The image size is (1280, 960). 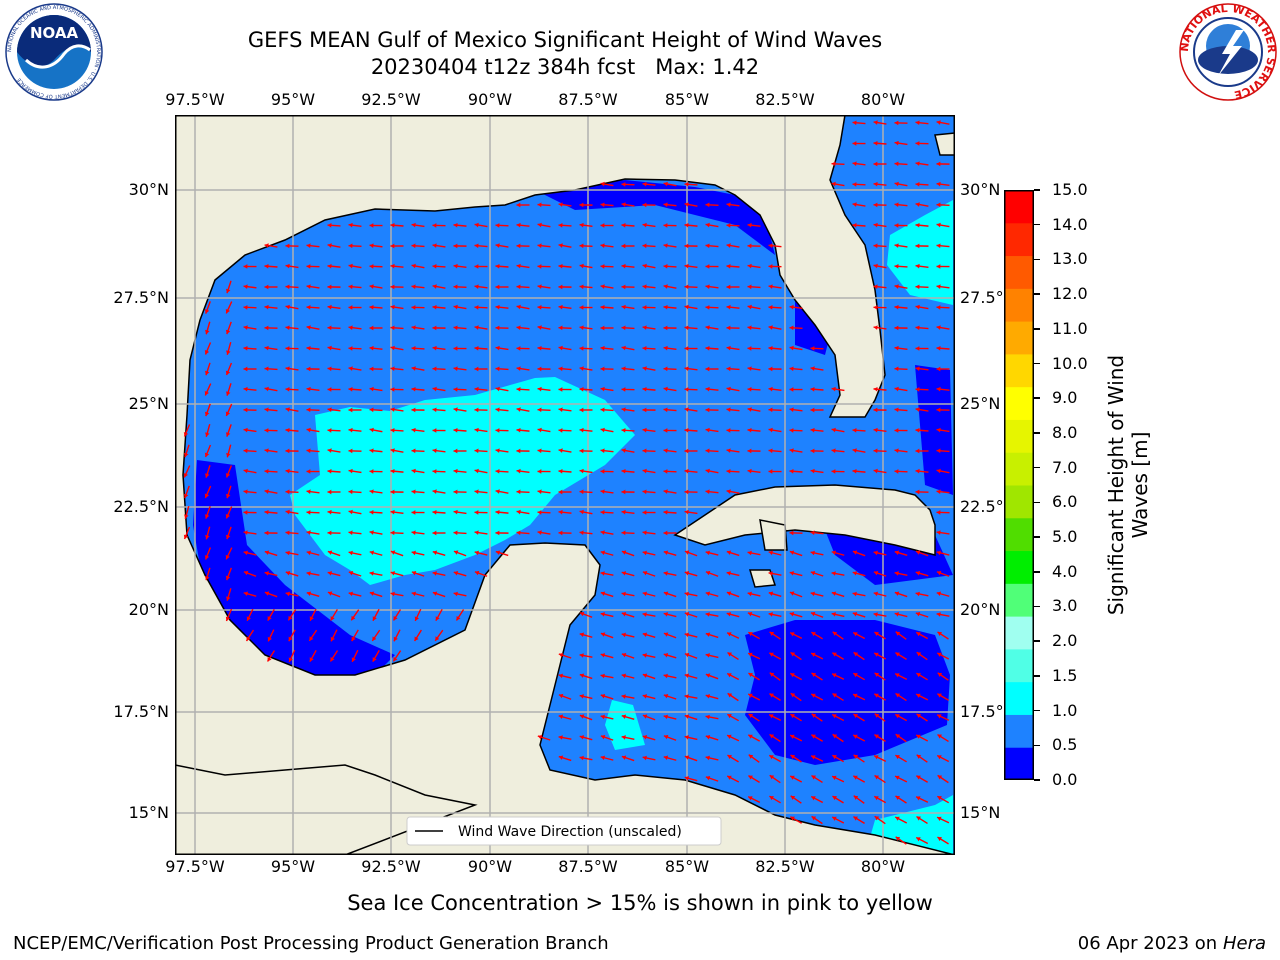 What do you see at coordinates (1150, 943) in the screenshot?
I see `footer-date-text: 06 Apr 2023 on` at bounding box center [1150, 943].